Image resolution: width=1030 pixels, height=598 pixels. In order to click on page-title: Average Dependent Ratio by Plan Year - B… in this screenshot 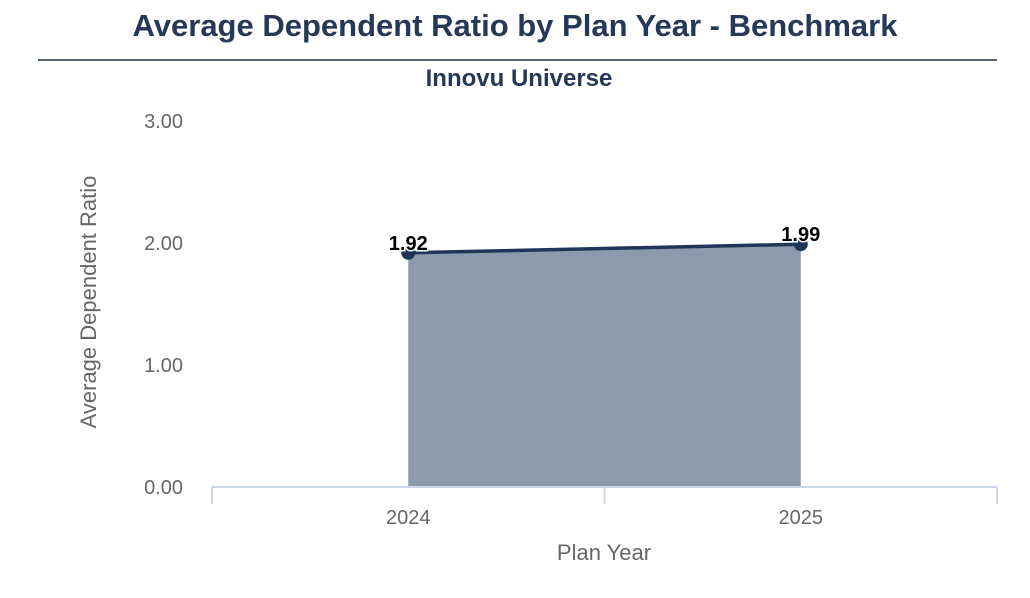, I will do `click(515, 25)`.